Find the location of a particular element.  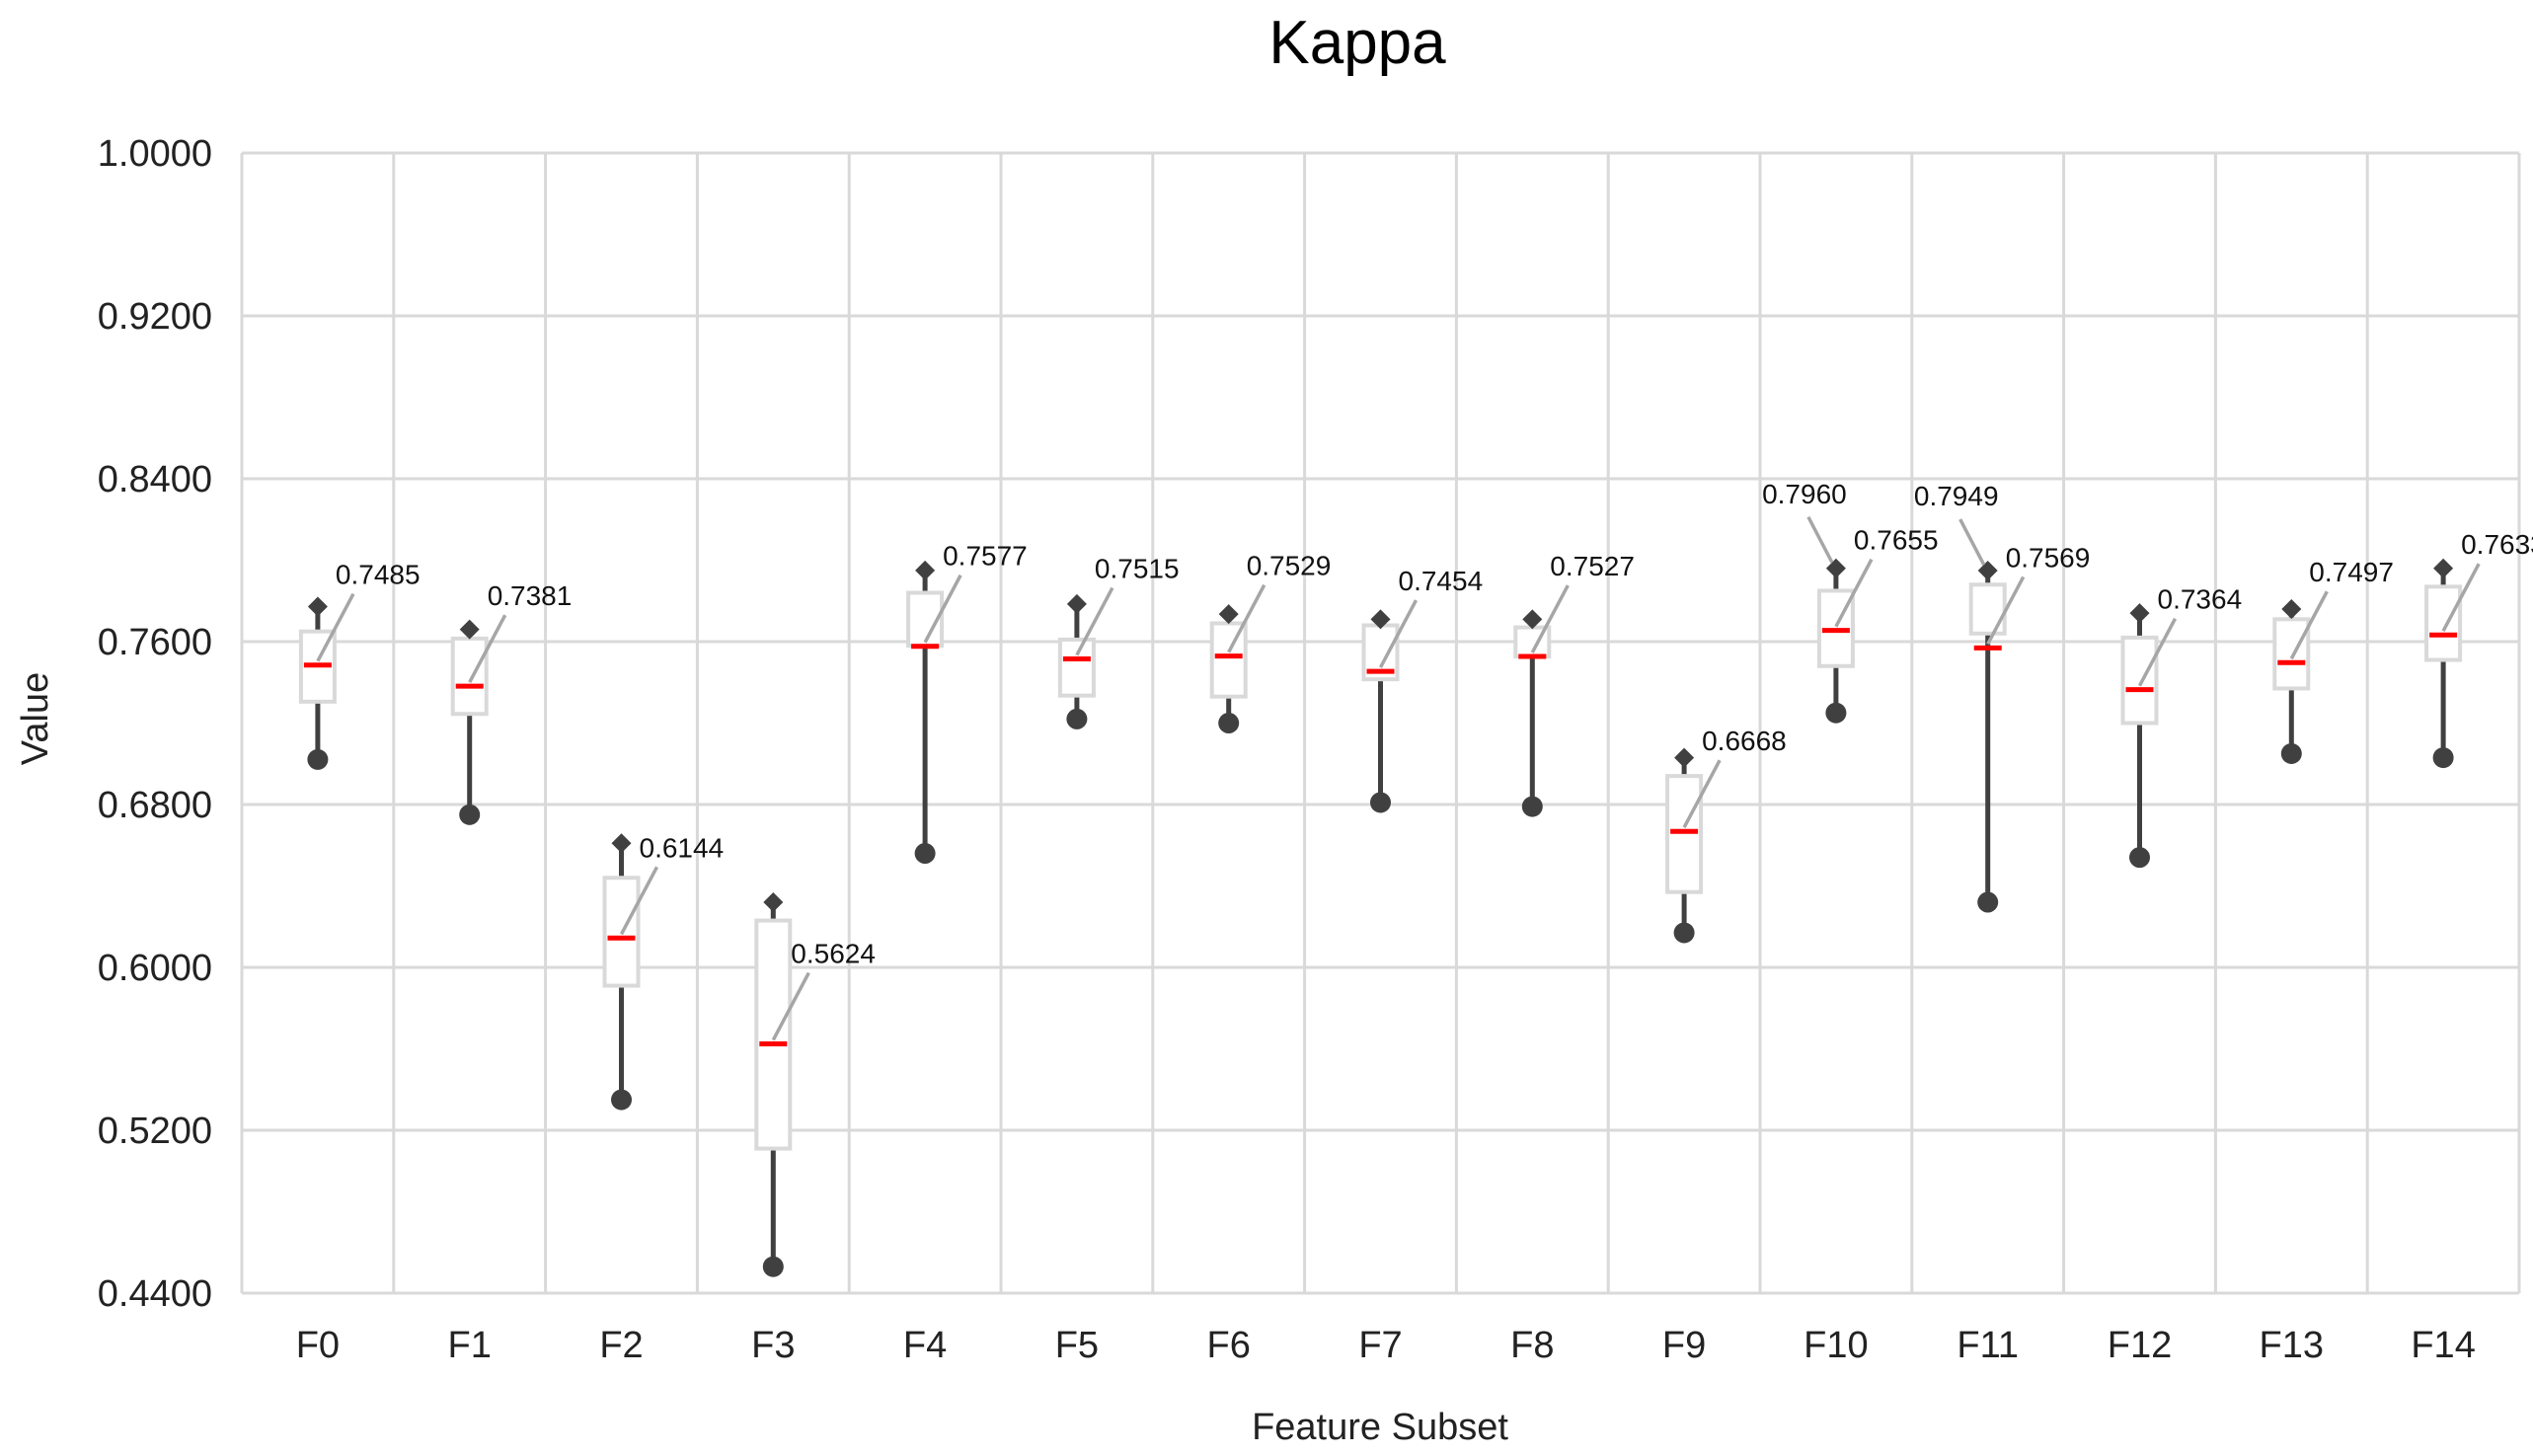

median-value-label: 0.7381 is located at coordinates (530, 595).